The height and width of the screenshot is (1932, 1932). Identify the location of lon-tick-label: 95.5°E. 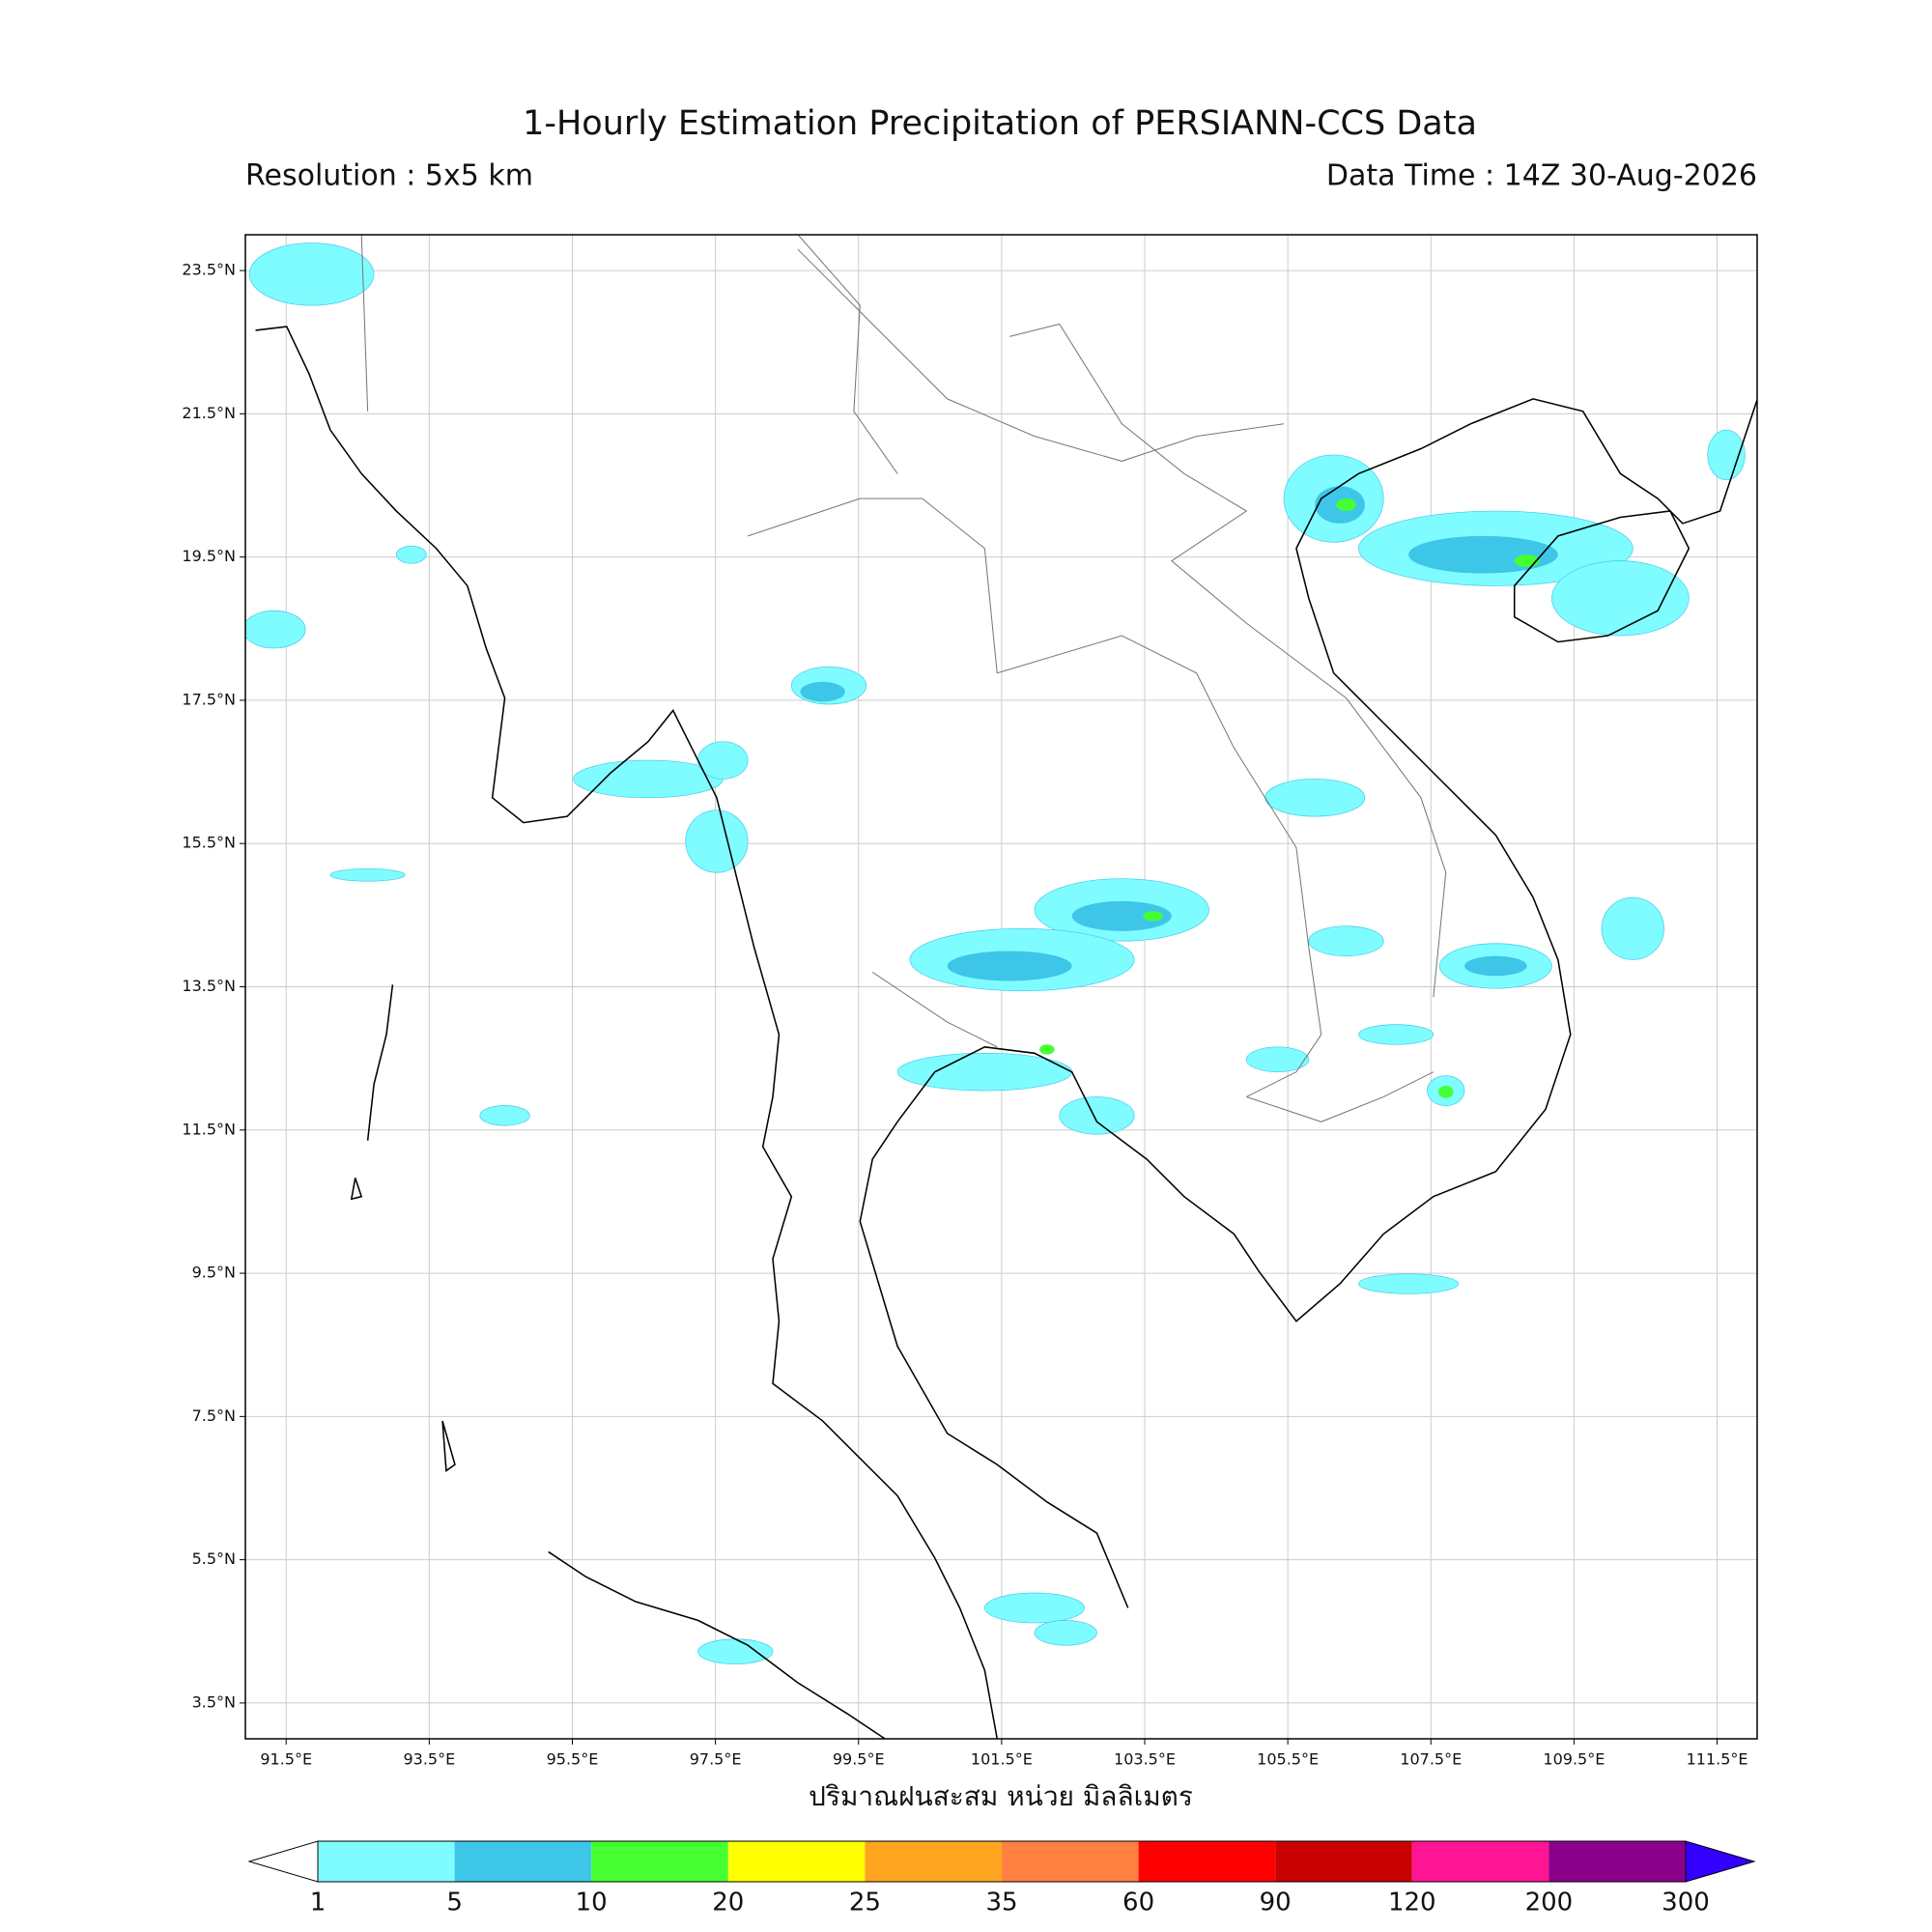
(573, 1759).